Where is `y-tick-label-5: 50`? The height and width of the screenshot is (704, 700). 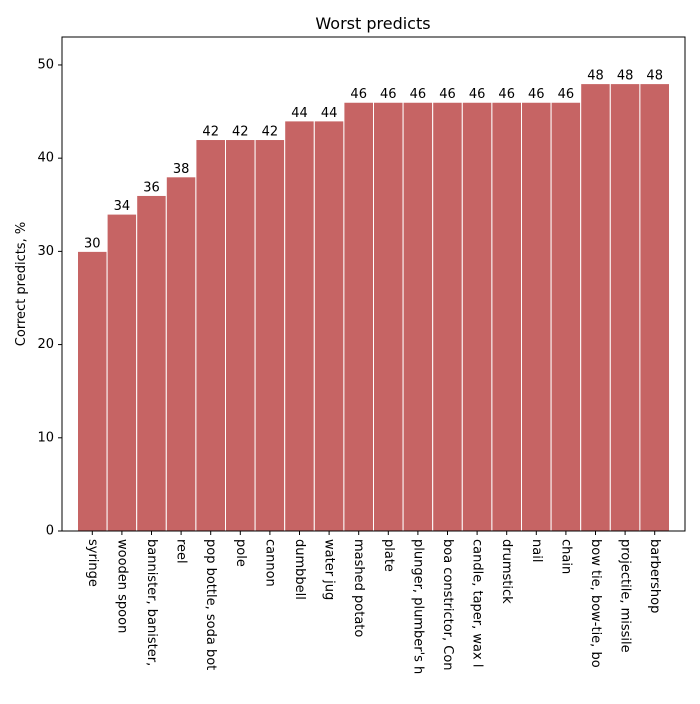 y-tick-label-5: 50 is located at coordinates (45, 64).